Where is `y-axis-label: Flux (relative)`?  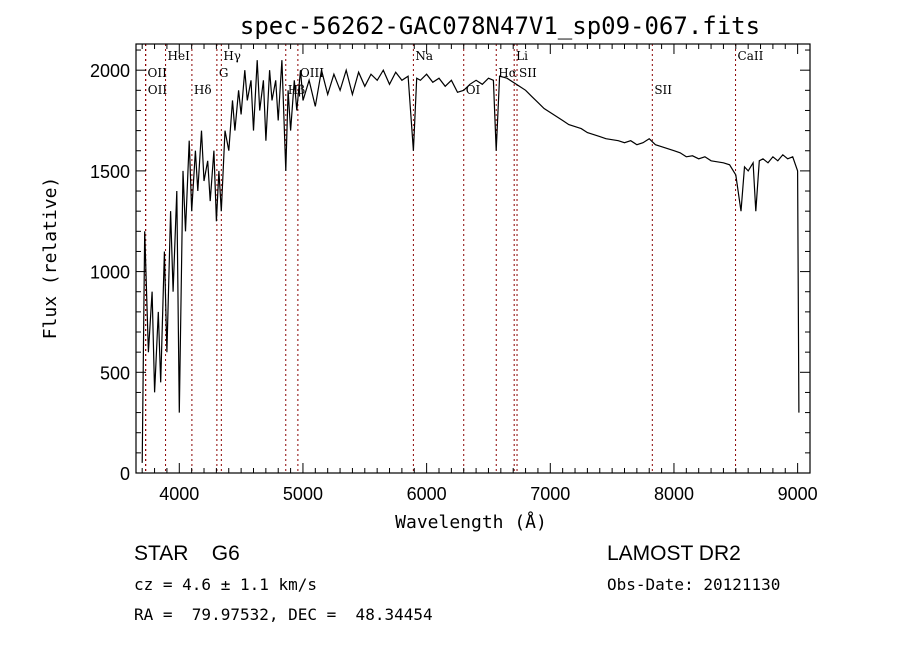 y-axis-label: Flux (relative) is located at coordinates (50, 258).